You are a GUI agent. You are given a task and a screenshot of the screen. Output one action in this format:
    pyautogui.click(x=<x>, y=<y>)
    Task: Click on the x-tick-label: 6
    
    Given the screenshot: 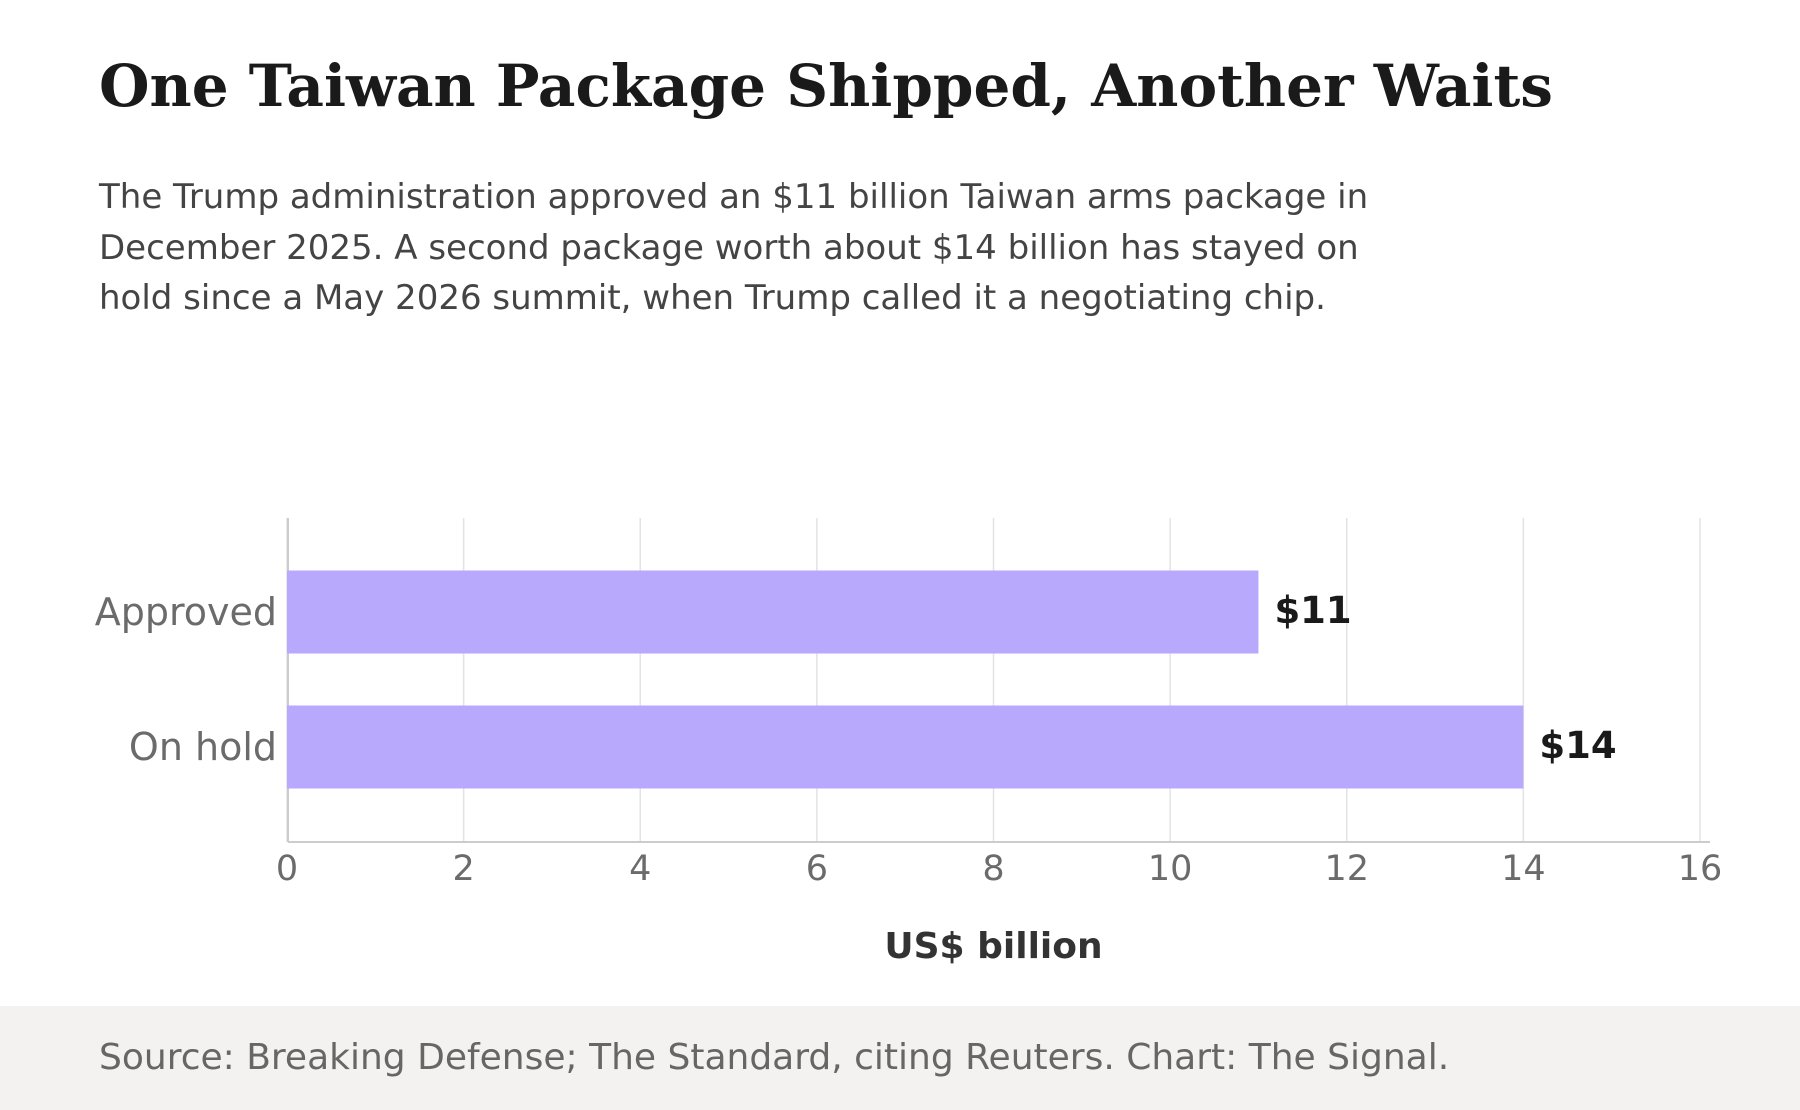 What is the action you would take?
    pyautogui.click(x=817, y=869)
    